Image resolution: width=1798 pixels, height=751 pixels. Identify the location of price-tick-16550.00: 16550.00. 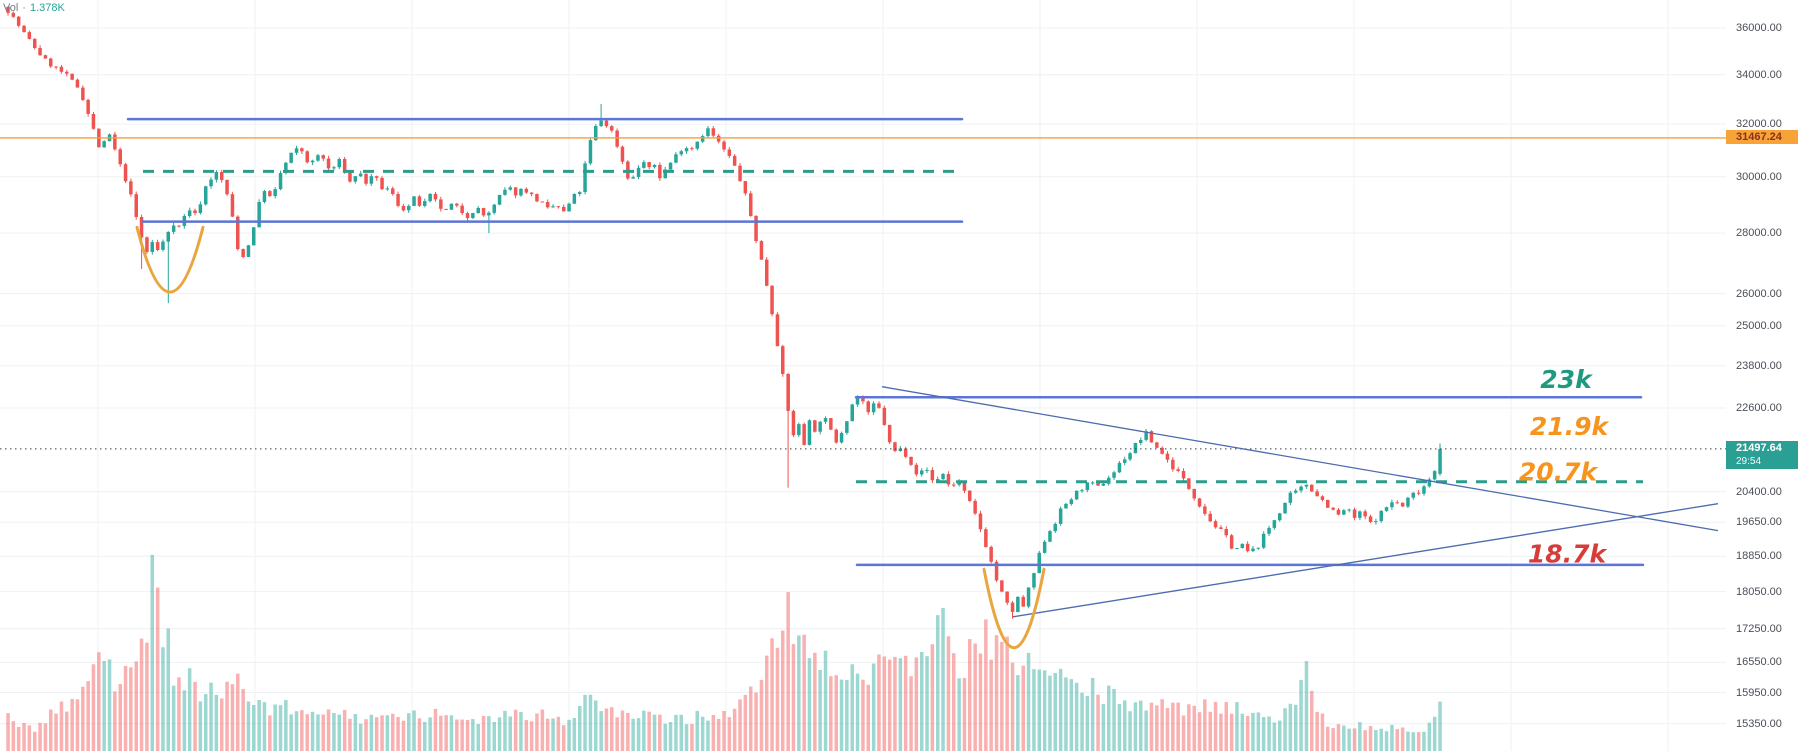
(1759, 662).